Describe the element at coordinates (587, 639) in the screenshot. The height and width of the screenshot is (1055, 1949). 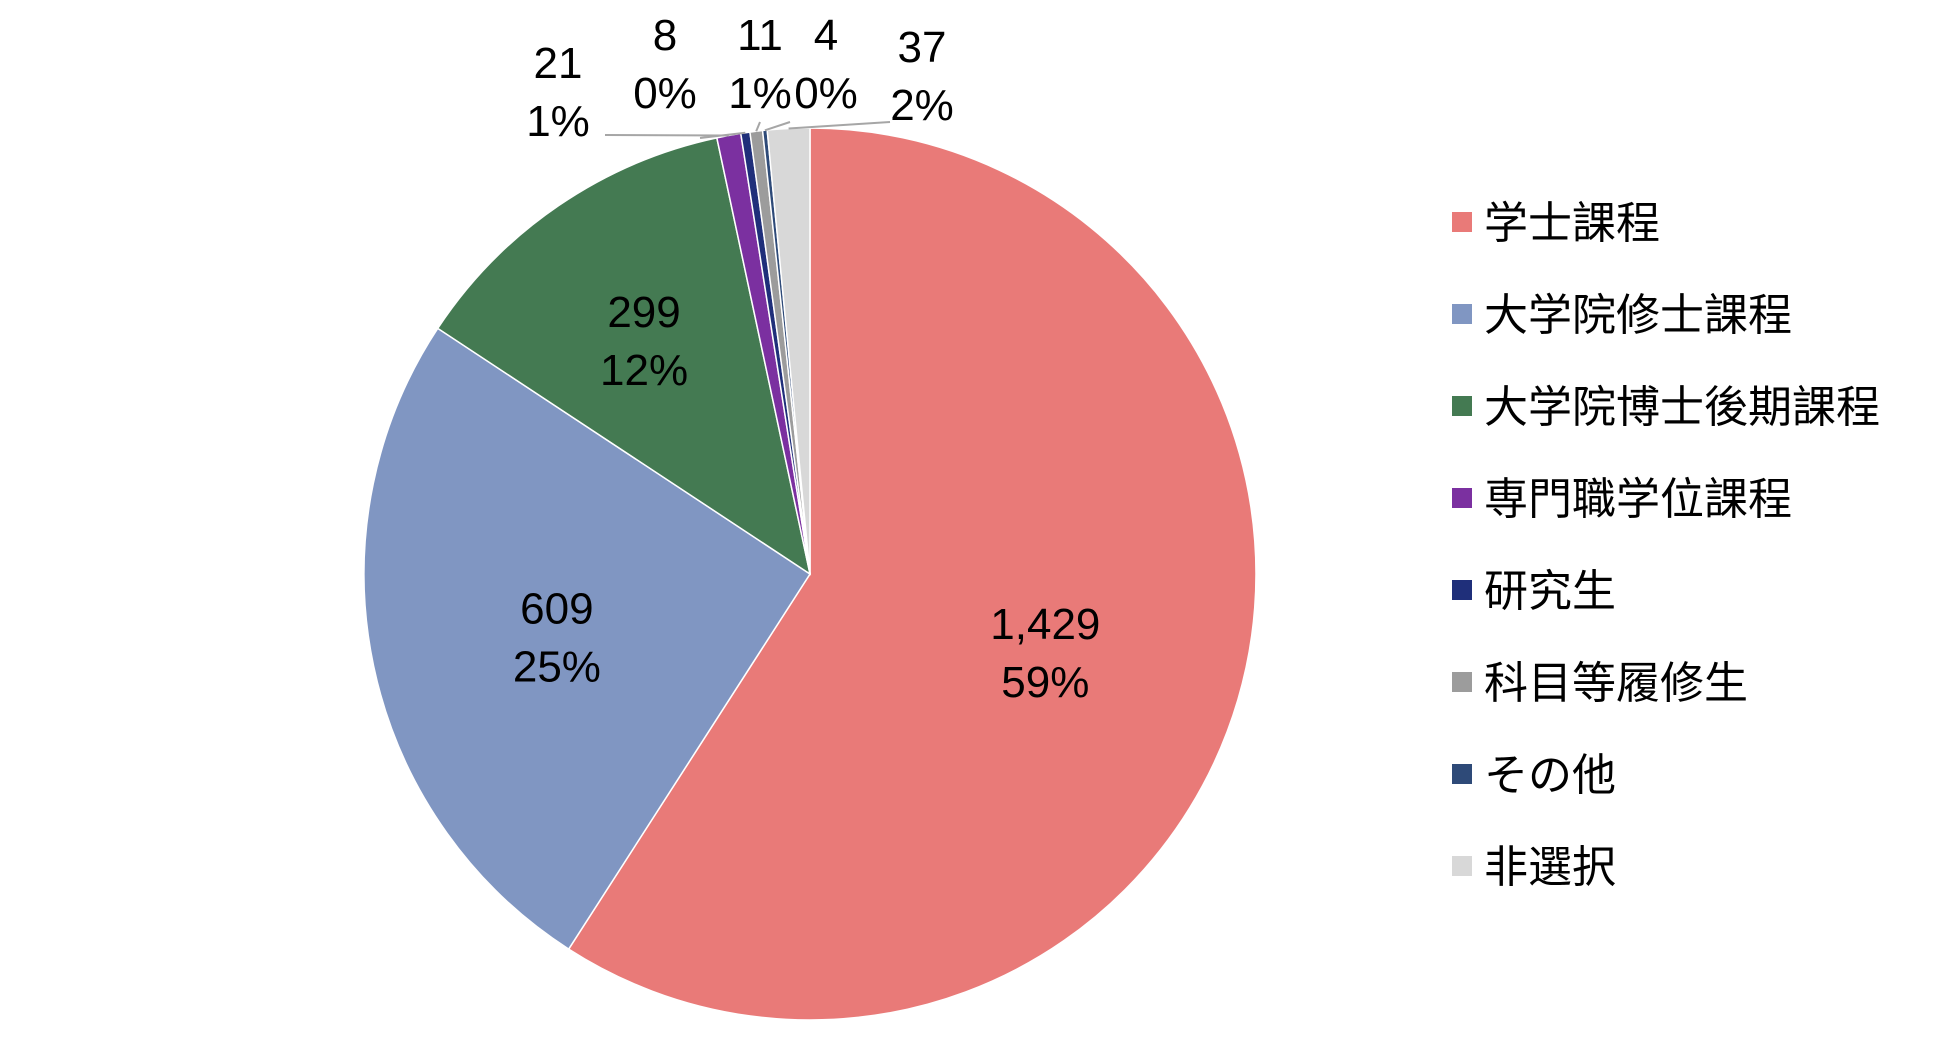
I see `slice-2-wedge` at that location.